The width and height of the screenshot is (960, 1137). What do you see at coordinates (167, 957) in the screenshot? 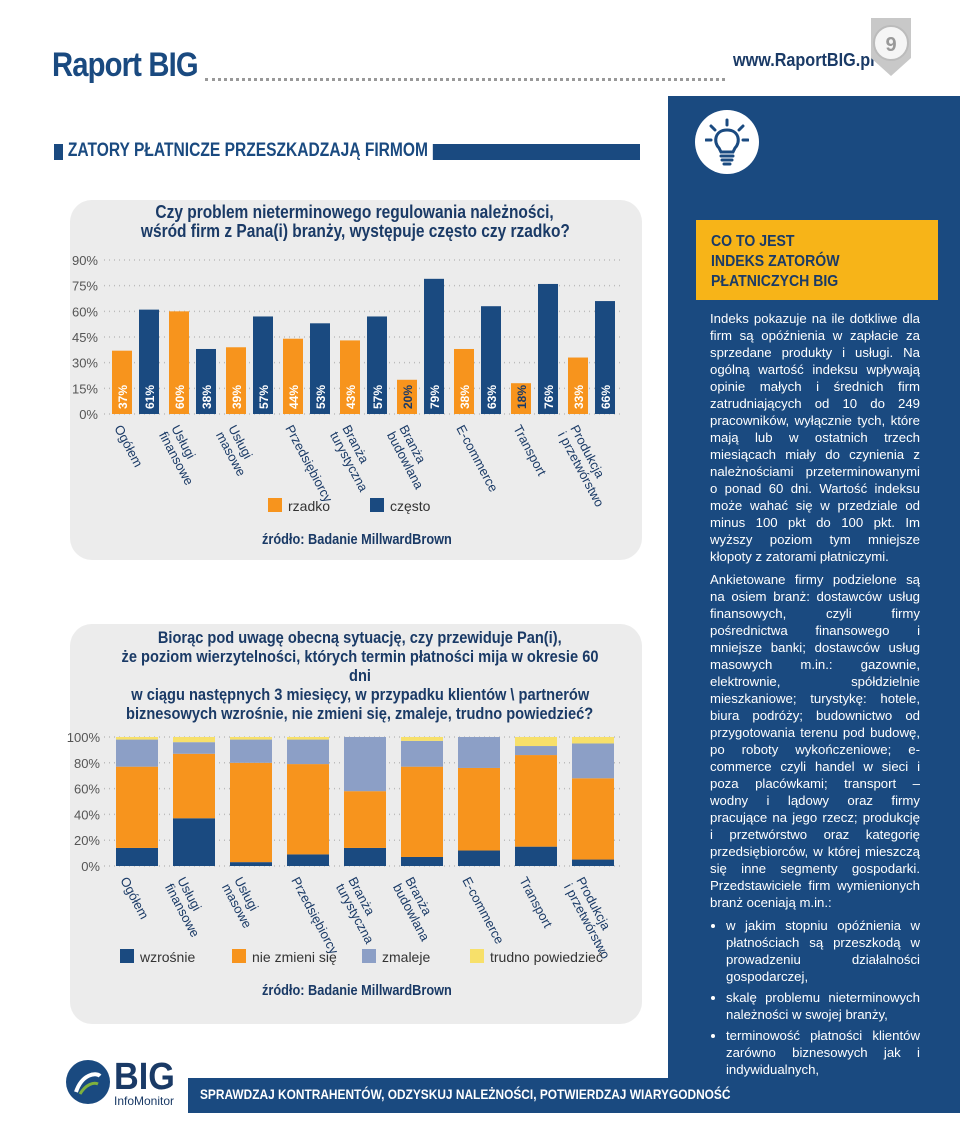
I see `chart2-legend-label: wzrośnie` at bounding box center [167, 957].